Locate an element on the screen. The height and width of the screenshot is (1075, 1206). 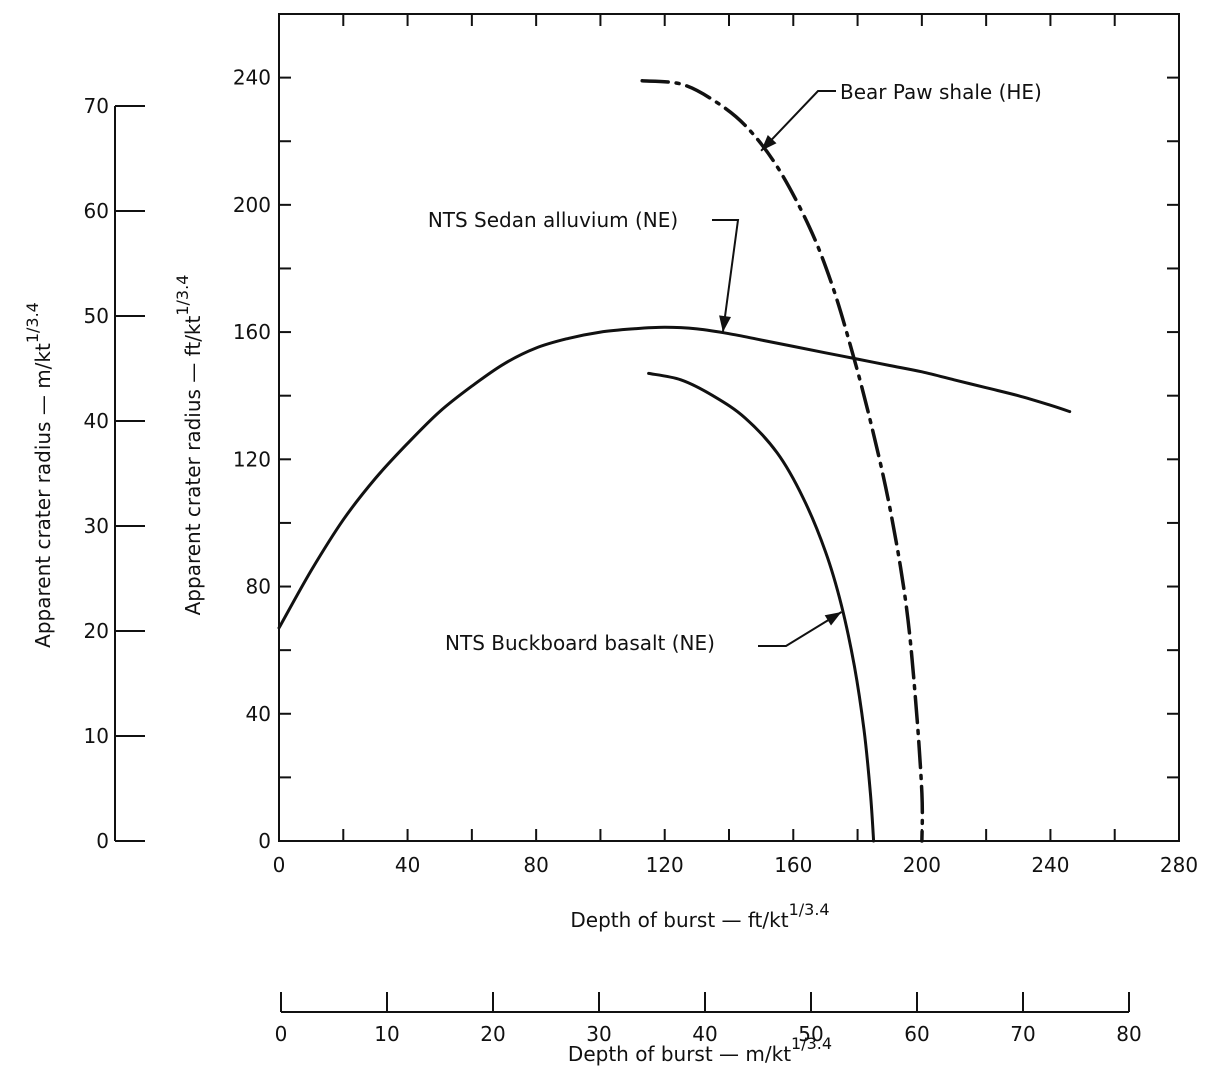
secondary-y-tick-label: 10 is located at coordinates (96, 736).